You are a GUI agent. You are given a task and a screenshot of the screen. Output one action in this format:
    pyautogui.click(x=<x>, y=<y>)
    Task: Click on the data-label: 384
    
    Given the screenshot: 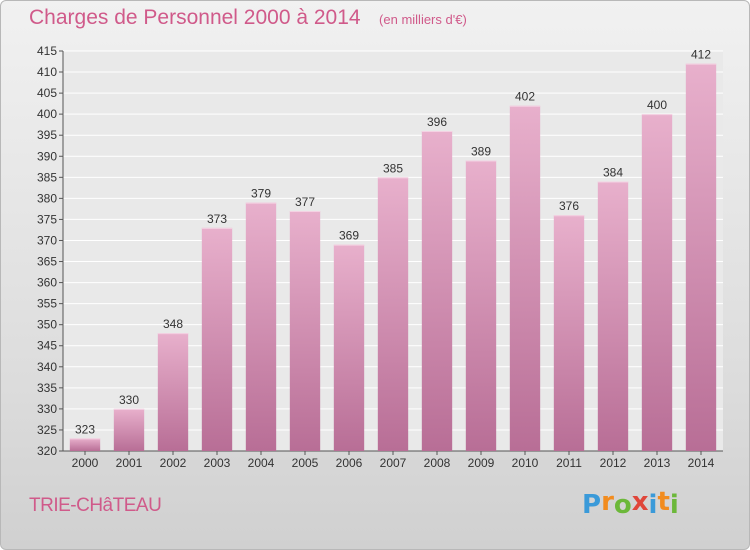 What is the action you would take?
    pyautogui.click(x=613, y=173)
    